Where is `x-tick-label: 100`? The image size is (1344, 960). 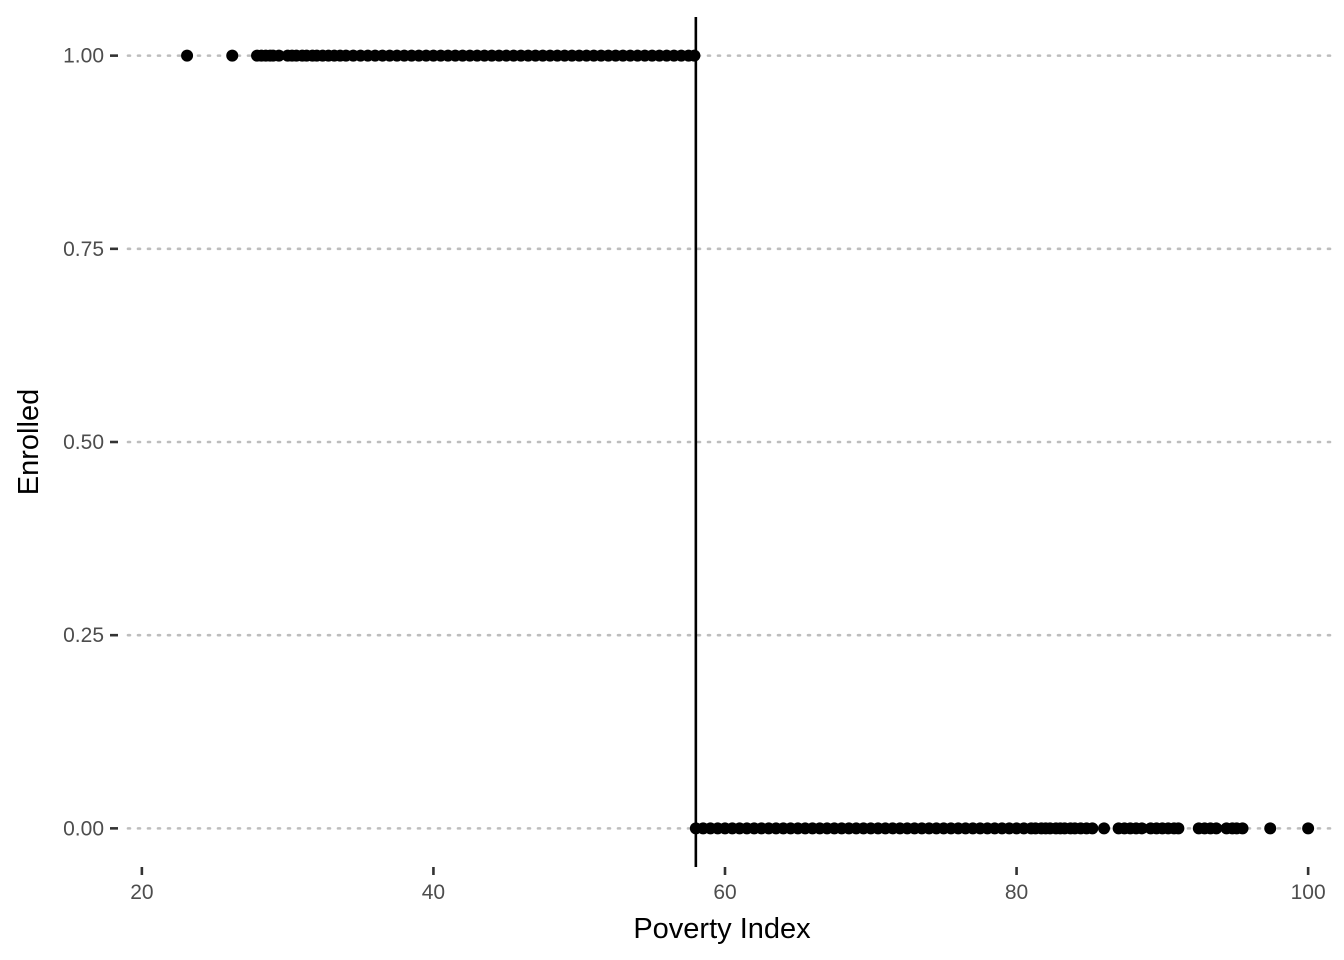 x-tick-label: 100 is located at coordinates (1308, 892).